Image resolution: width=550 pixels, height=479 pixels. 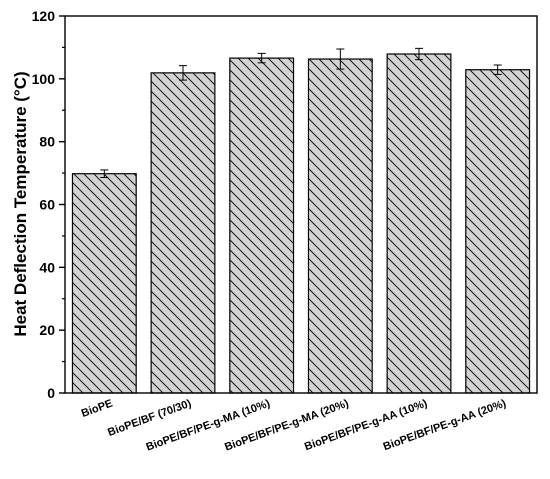 I want to click on y-axis-title: Heat Deflection Temperature (°C), so click(x=20, y=203).